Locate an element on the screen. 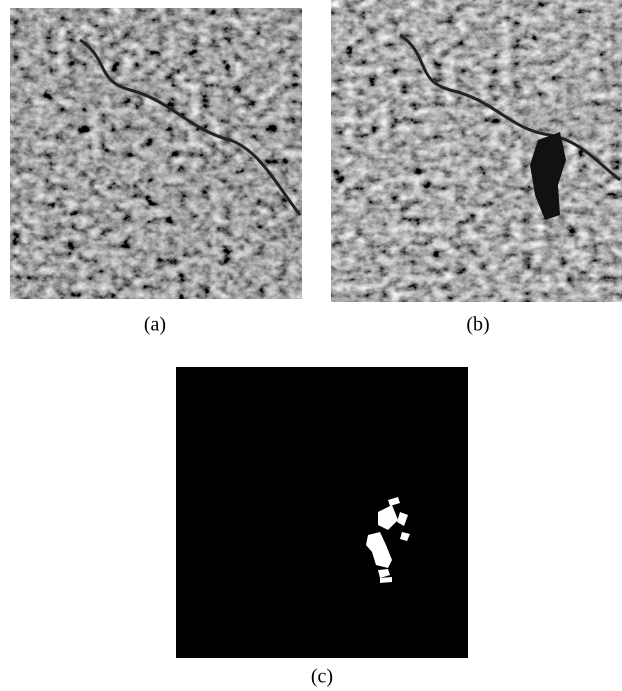  caption: (c) is located at coordinates (322, 677).